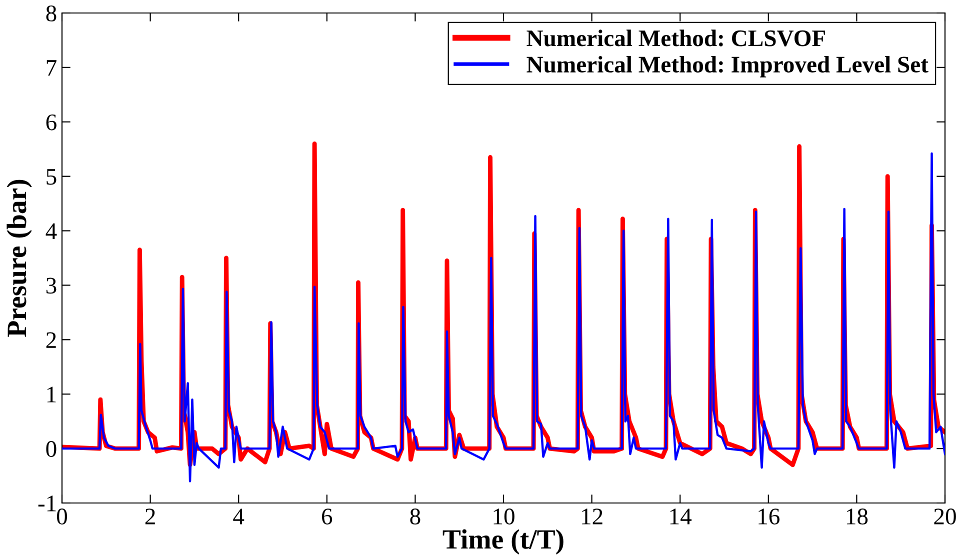 The height and width of the screenshot is (559, 957). Describe the element at coordinates (327, 516) in the screenshot. I see `x-tick-label: 6` at that location.